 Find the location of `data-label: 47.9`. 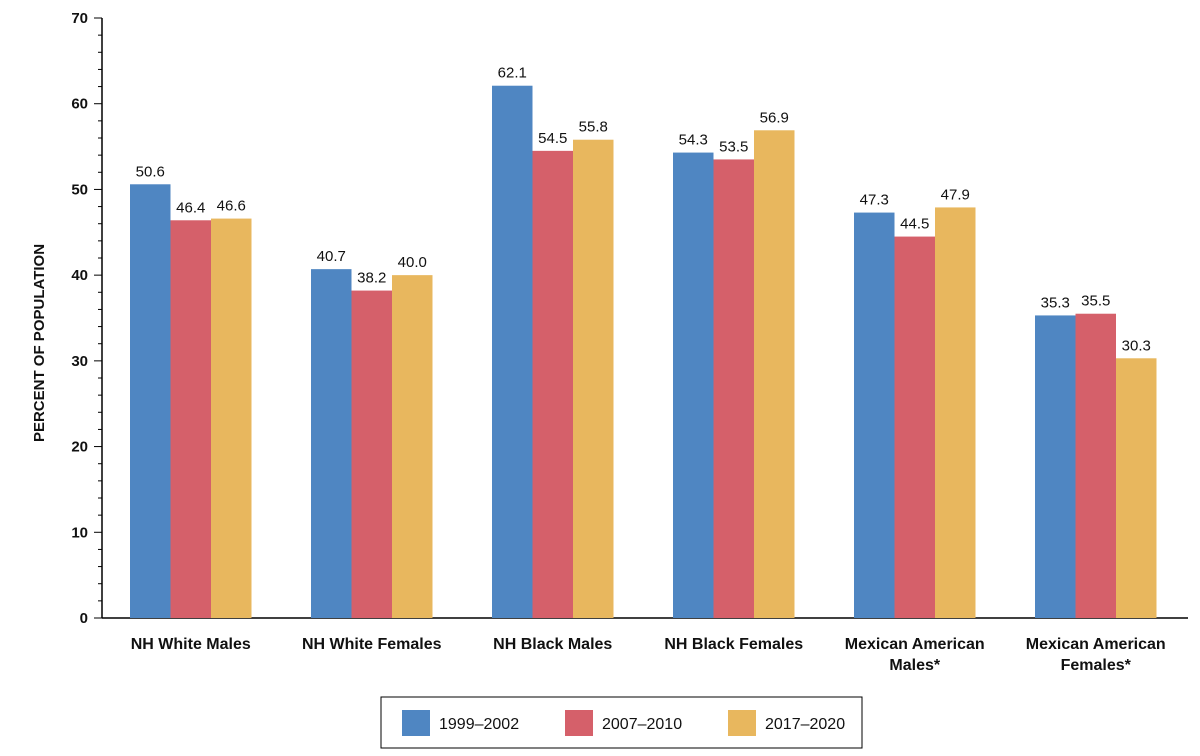

data-label: 47.9 is located at coordinates (955, 194).